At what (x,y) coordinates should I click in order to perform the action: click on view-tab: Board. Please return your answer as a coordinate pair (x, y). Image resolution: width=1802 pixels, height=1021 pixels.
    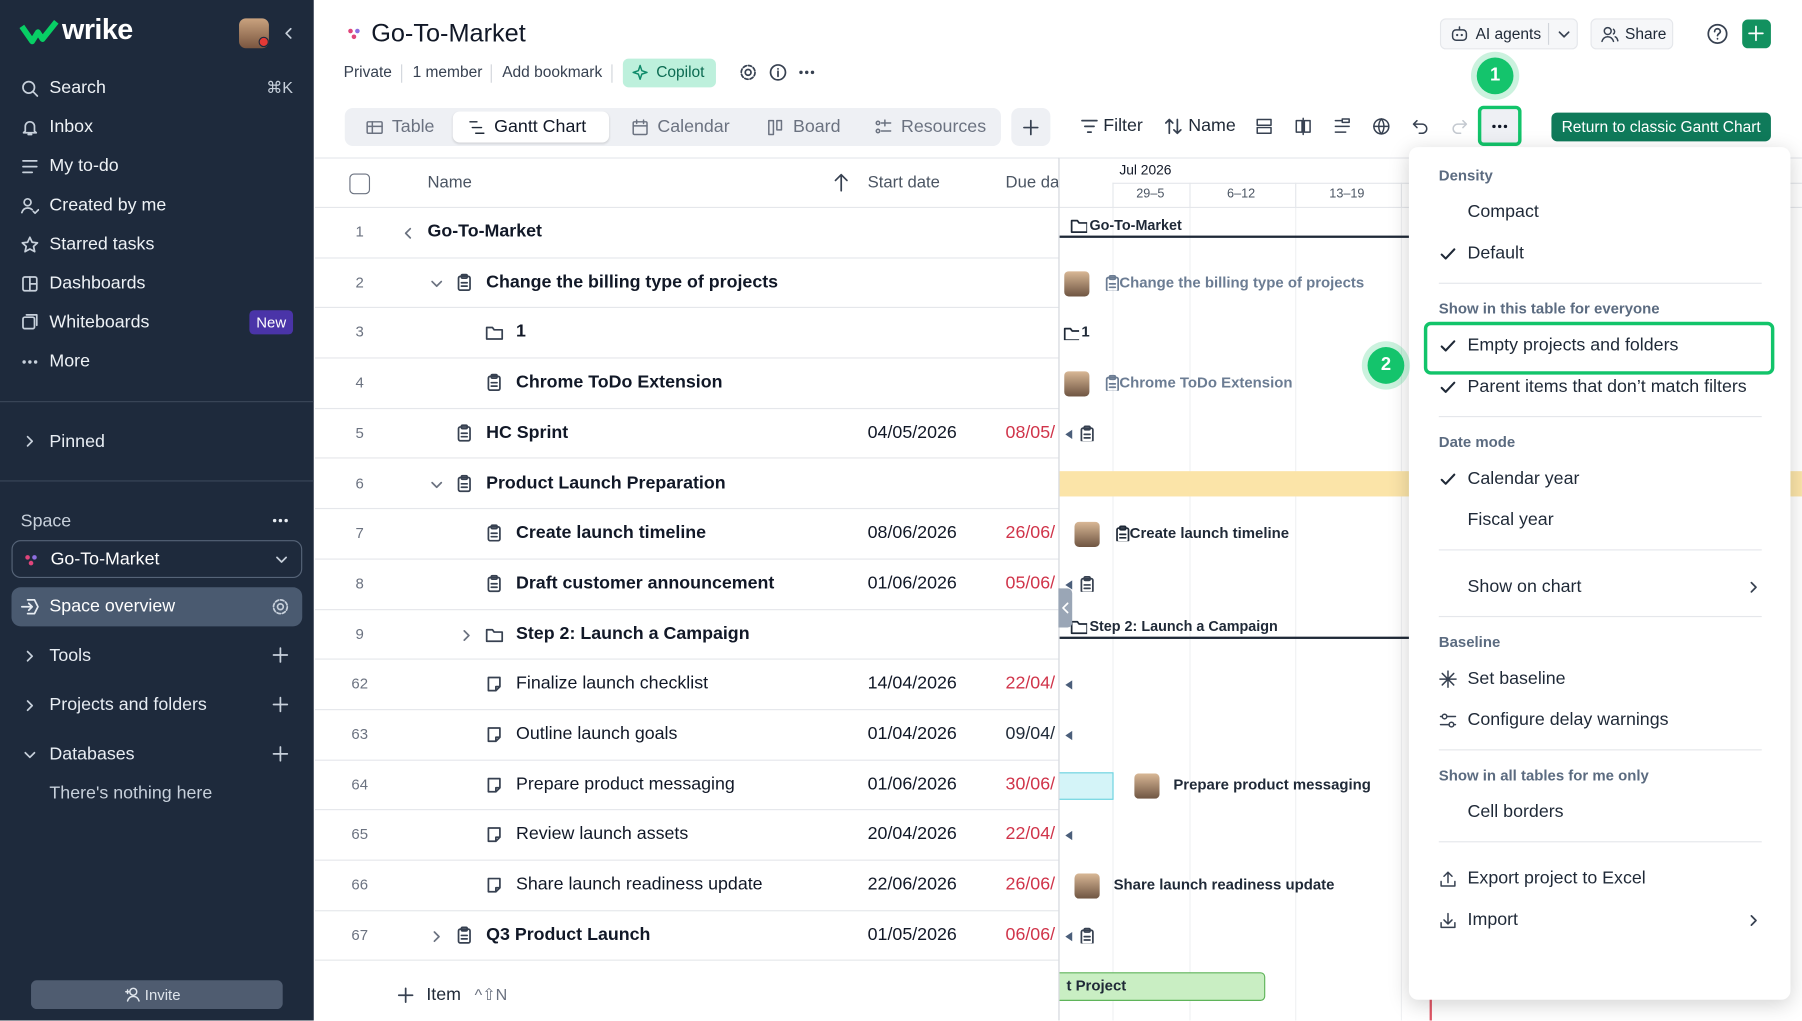
    Looking at the image, I should click on (802, 126).